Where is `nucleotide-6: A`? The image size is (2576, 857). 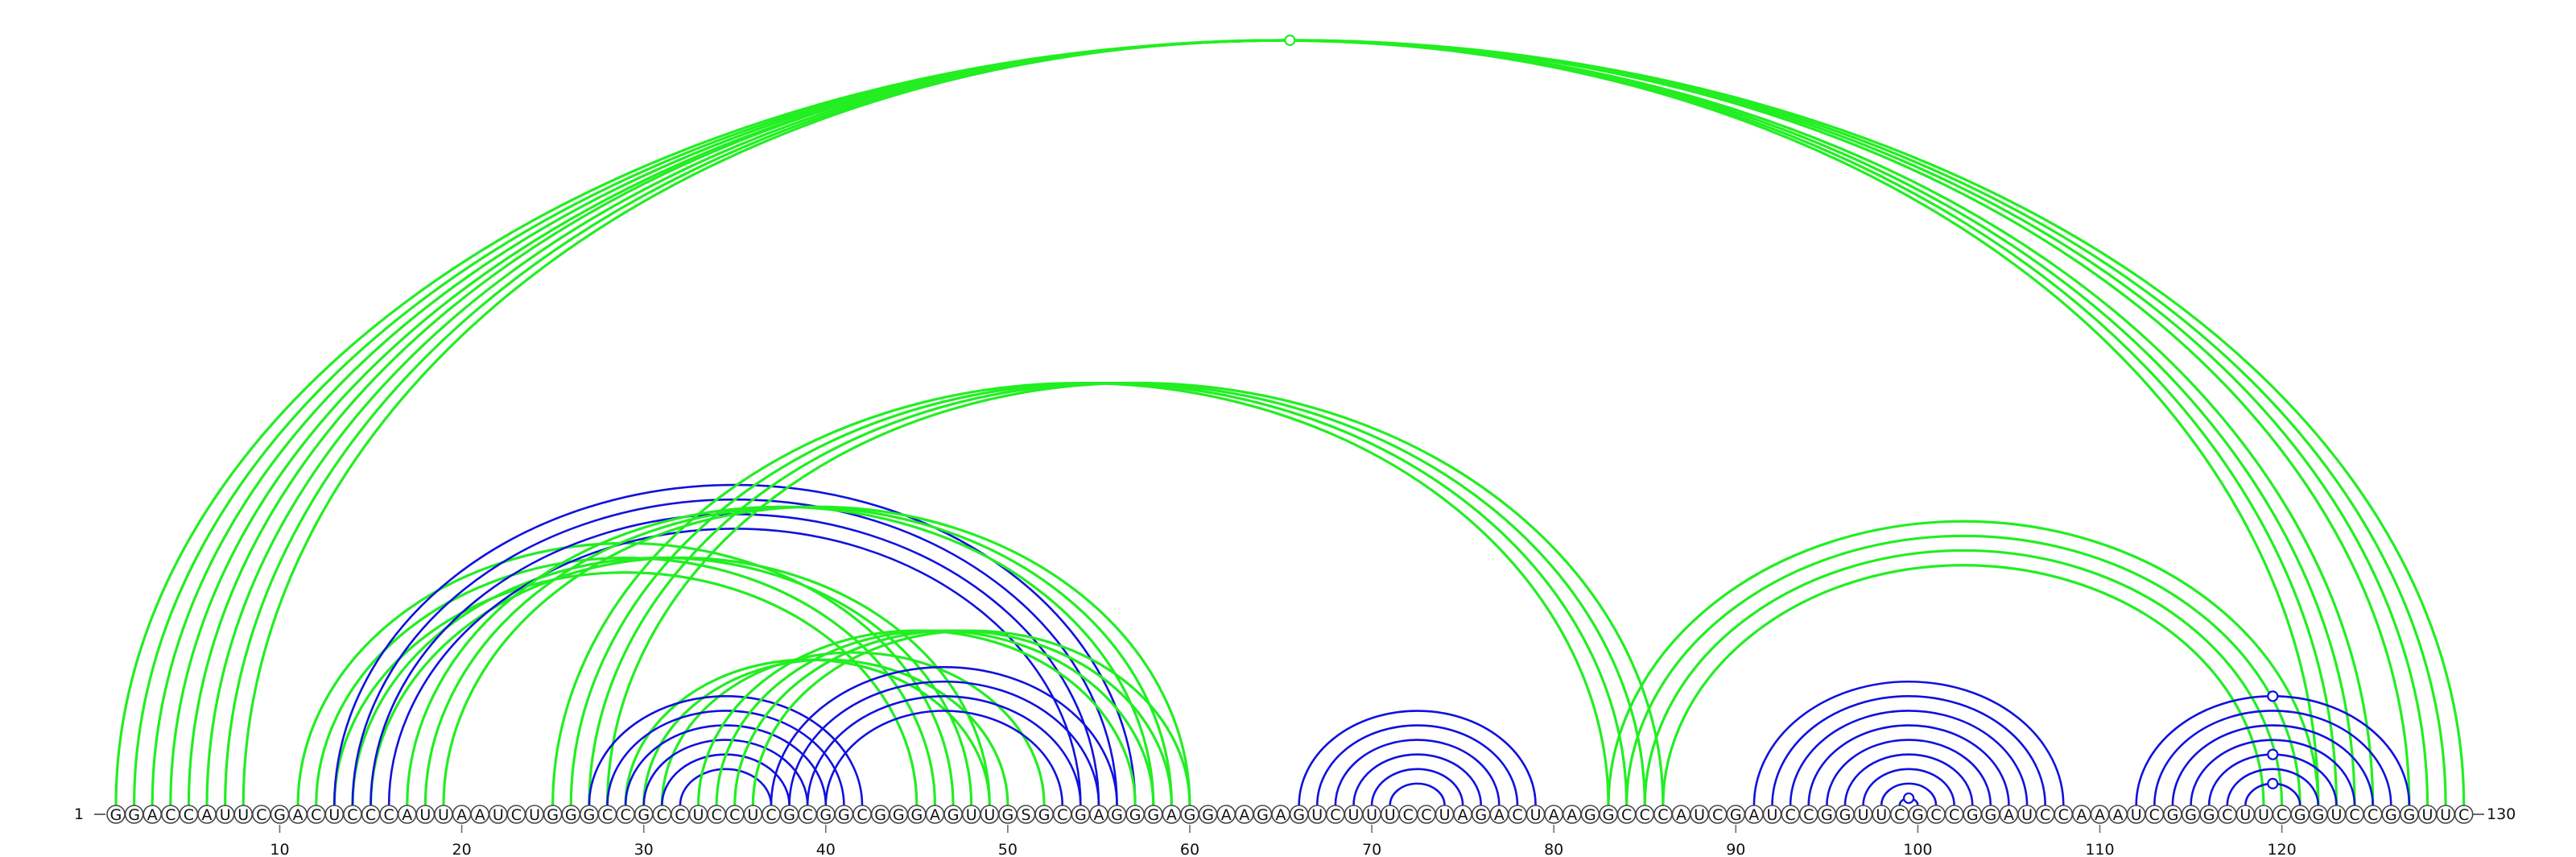
nucleotide-6: A is located at coordinates (207, 814).